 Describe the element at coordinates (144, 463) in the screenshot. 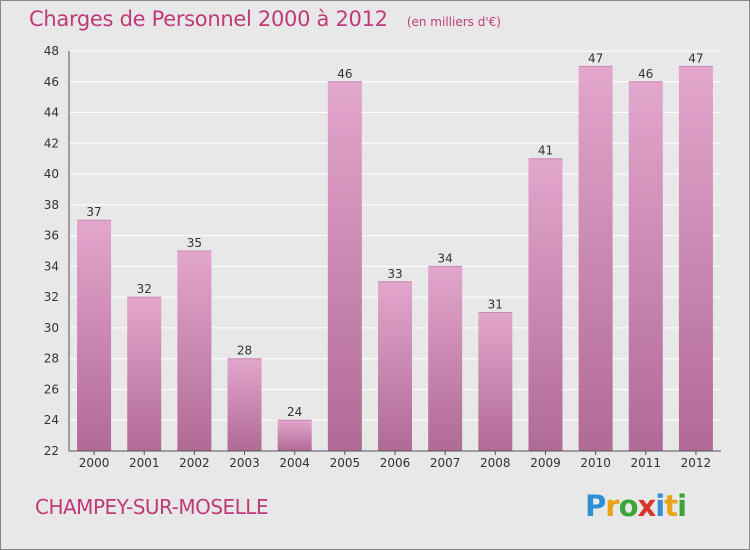

I see `x-tick-label: 2001` at that location.